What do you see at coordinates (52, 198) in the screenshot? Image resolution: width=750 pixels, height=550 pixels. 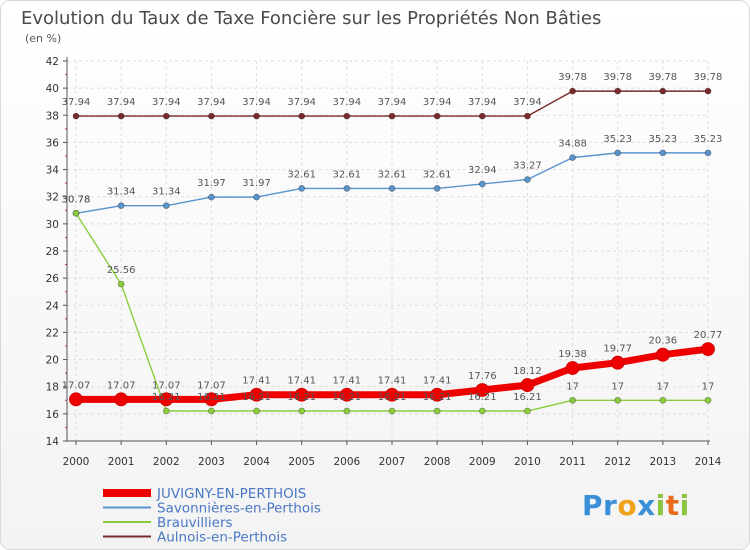 I see `y-tick-label: 32` at bounding box center [52, 198].